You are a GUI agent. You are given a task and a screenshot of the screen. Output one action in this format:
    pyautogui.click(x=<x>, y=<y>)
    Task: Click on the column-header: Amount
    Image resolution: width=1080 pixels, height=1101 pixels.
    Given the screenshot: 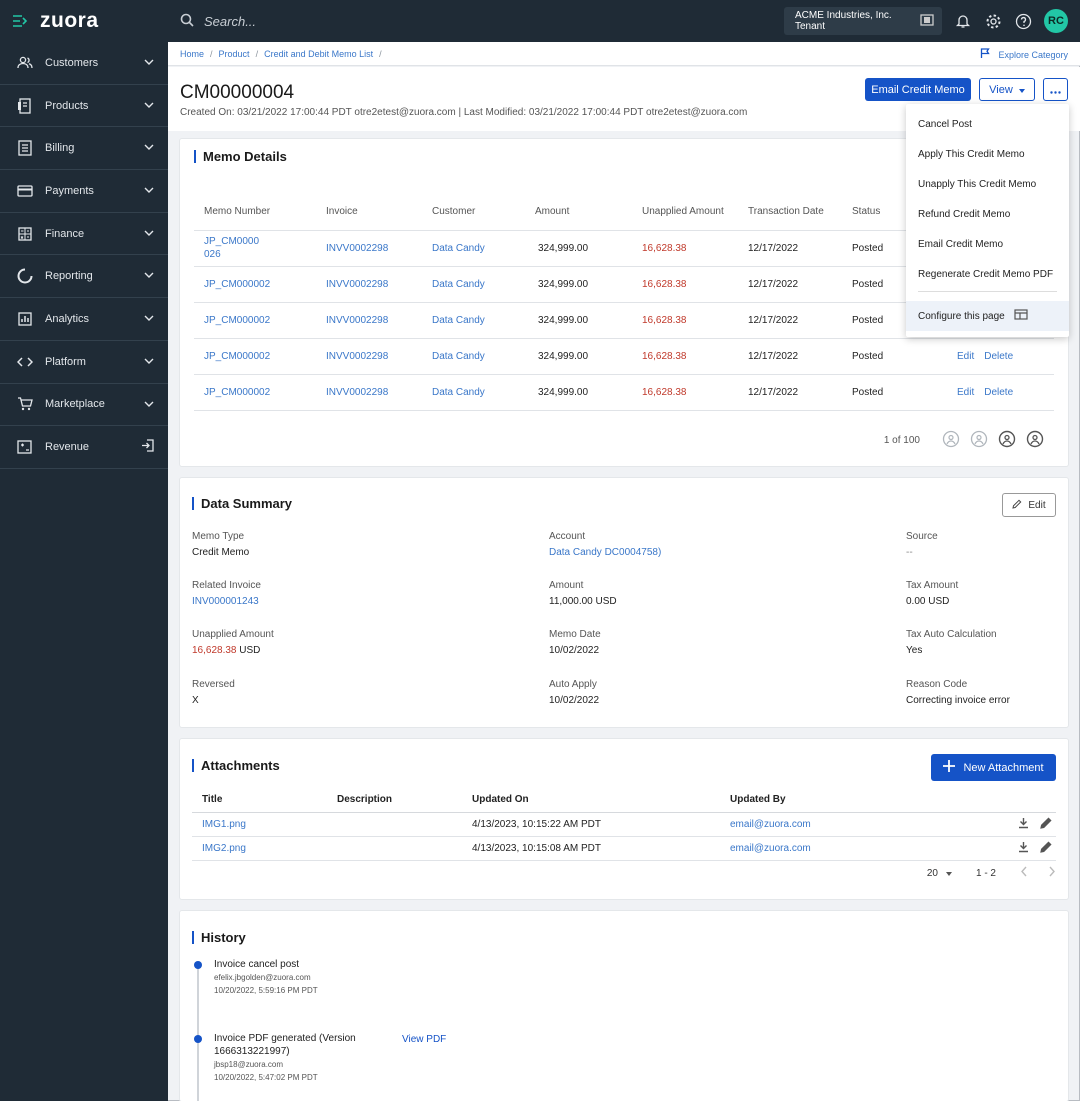 What is the action you would take?
    pyautogui.click(x=578, y=212)
    